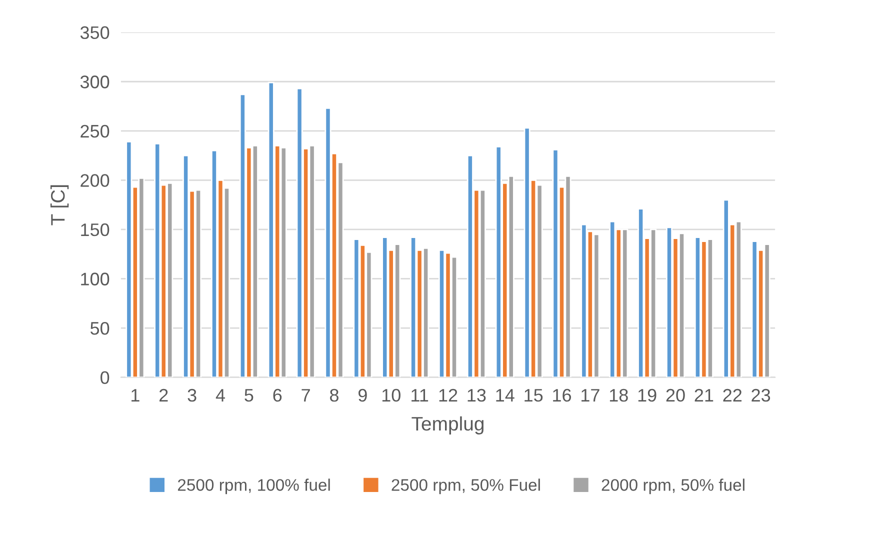  Describe the element at coordinates (95, 131) in the screenshot. I see `y-tick-label: 250` at that location.